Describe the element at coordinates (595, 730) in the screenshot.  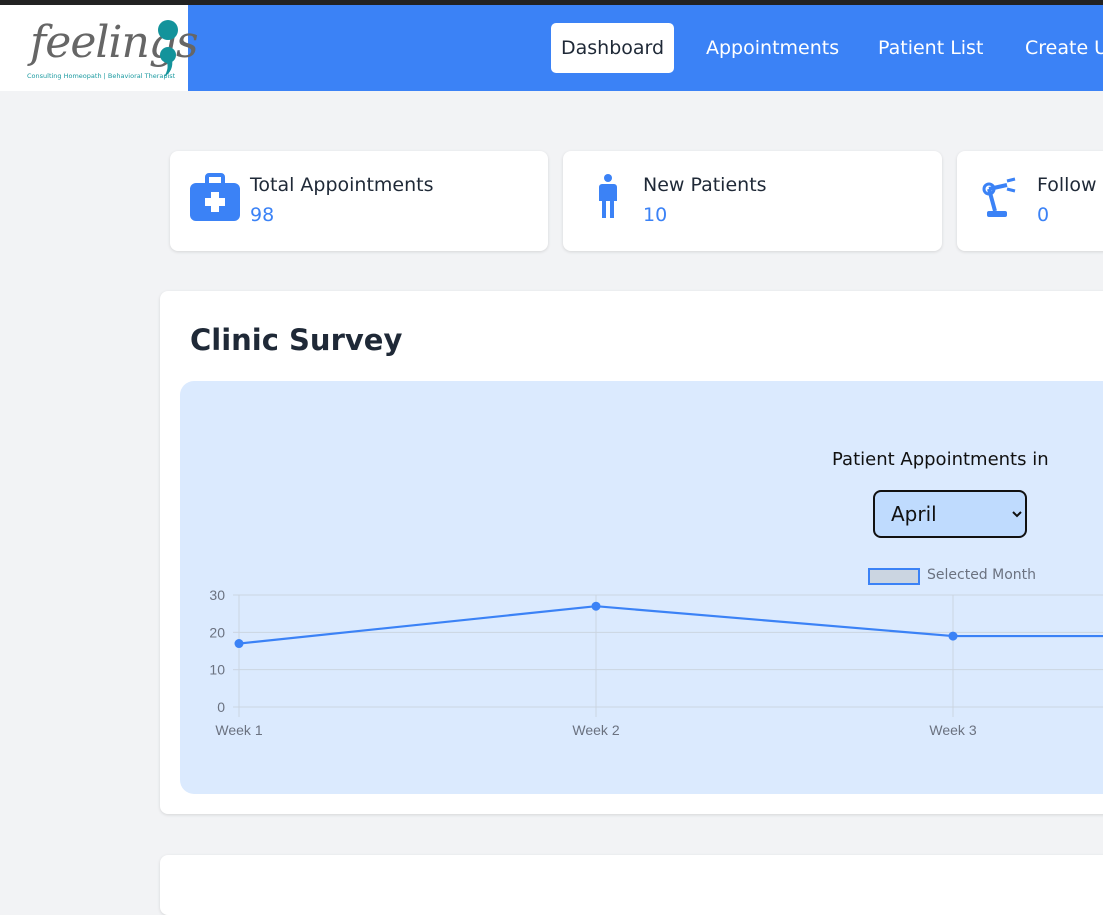
I see `x-tick-label: Week 2` at that location.